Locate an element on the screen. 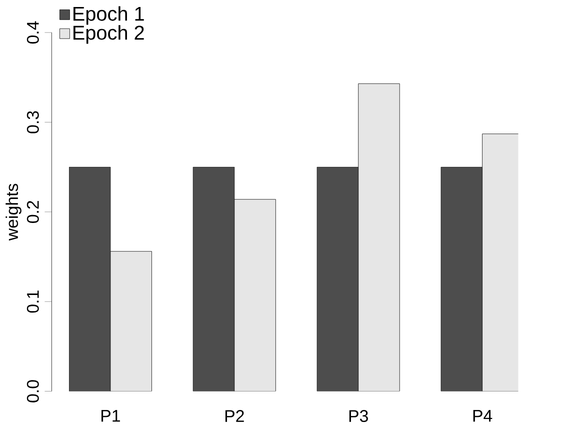 The image size is (577, 443). legend-label: Epoch 1 is located at coordinates (109, 15).